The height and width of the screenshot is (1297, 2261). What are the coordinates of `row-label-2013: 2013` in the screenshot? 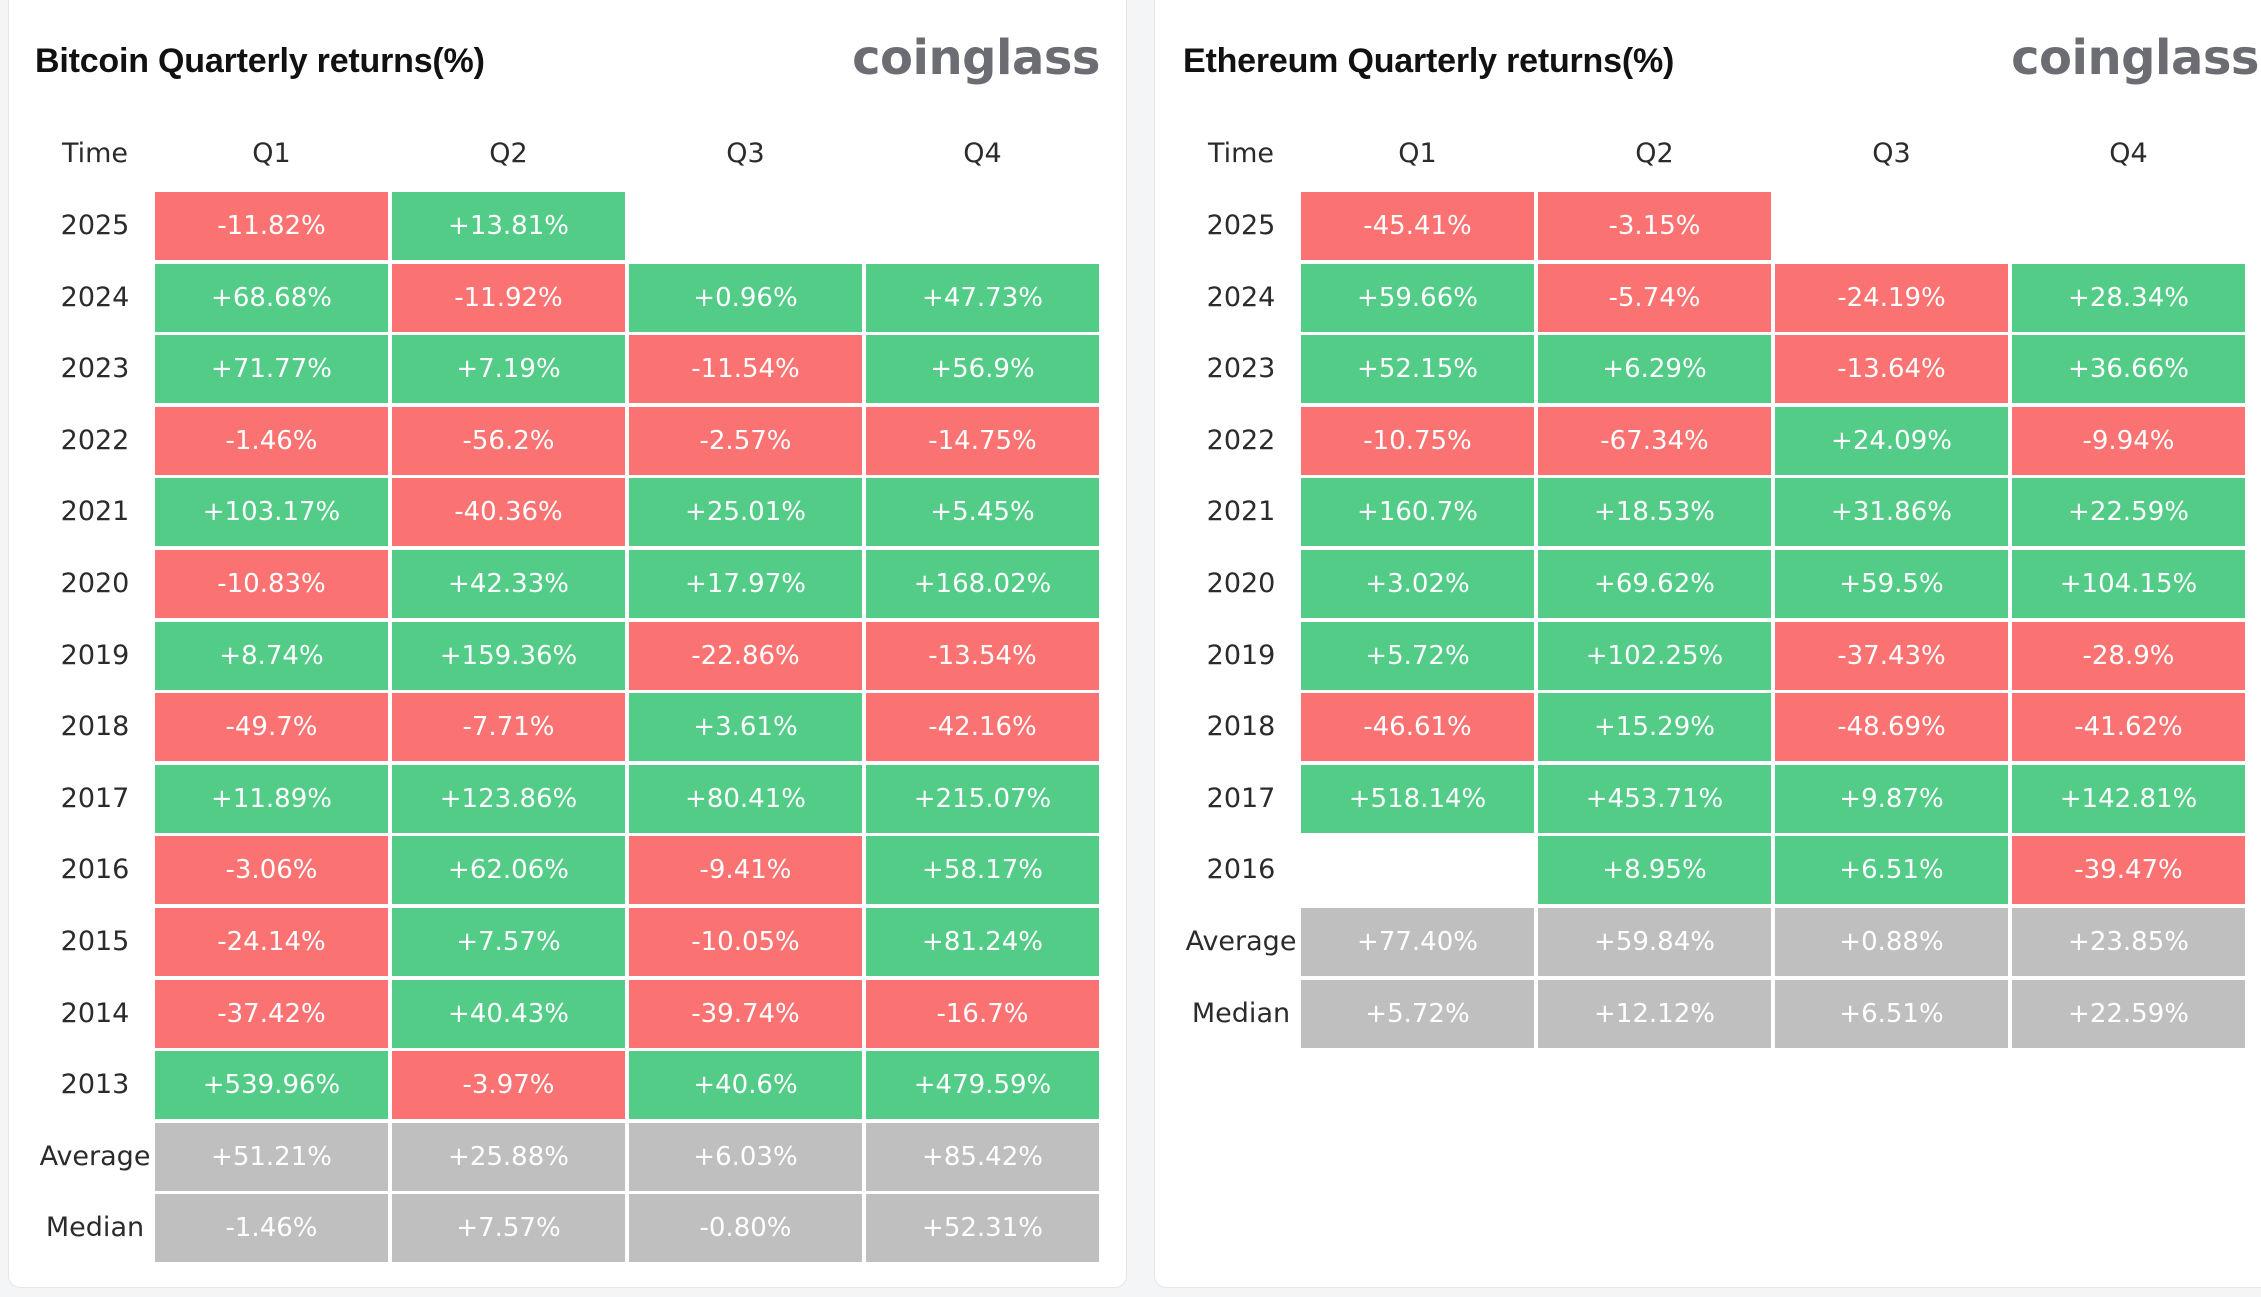 It's located at (95, 1085).